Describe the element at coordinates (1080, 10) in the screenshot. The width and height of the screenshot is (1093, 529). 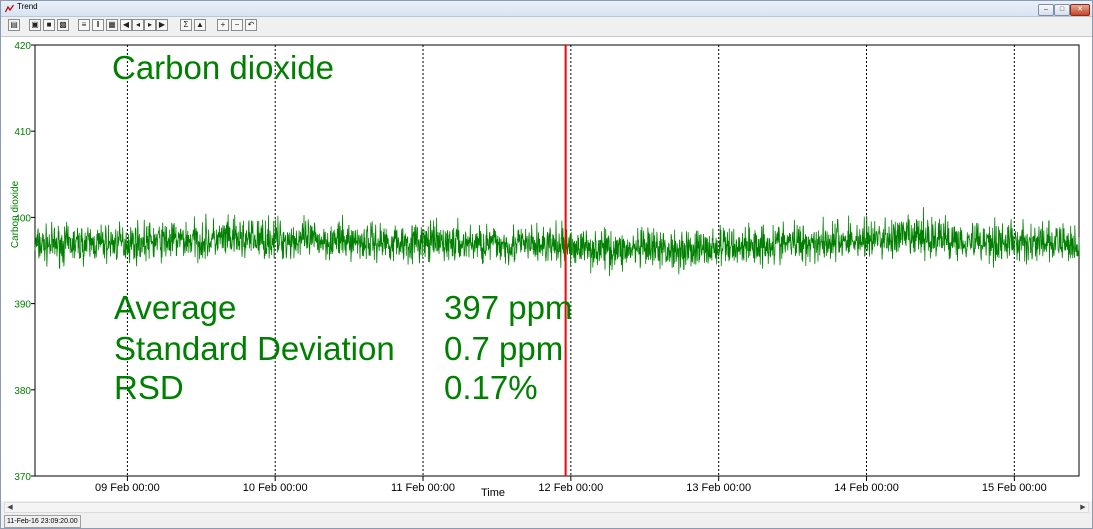
I see `close-button: ✕` at that location.